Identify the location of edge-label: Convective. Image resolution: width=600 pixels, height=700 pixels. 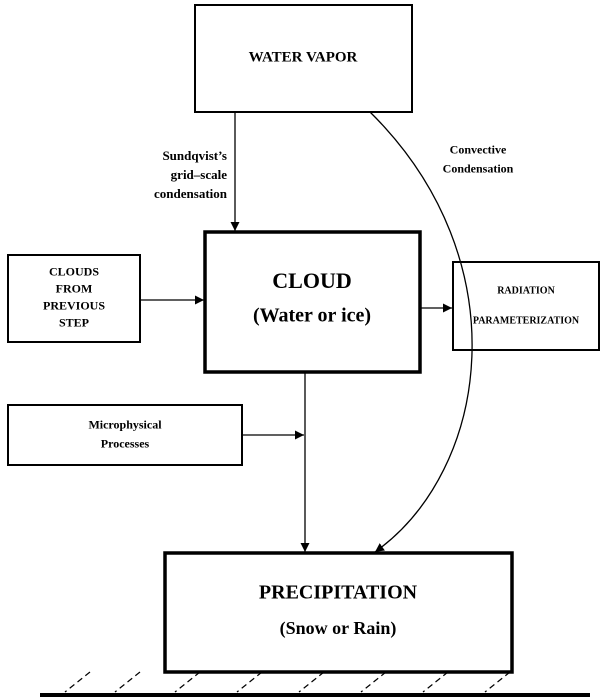
(478, 149).